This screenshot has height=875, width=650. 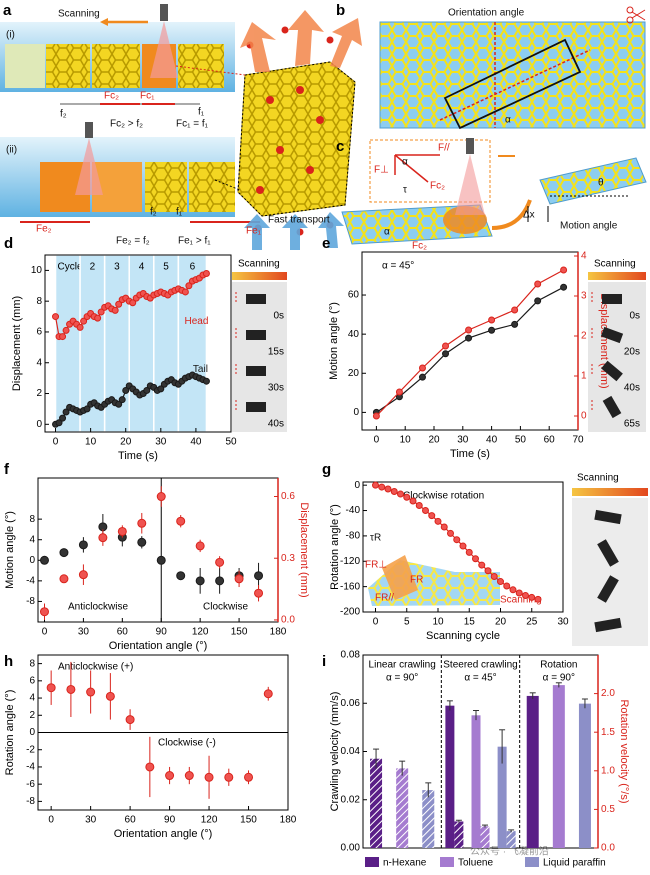 What do you see at coordinates (248, 820) in the screenshot?
I see `x-tick-label: 150` at bounding box center [248, 820].